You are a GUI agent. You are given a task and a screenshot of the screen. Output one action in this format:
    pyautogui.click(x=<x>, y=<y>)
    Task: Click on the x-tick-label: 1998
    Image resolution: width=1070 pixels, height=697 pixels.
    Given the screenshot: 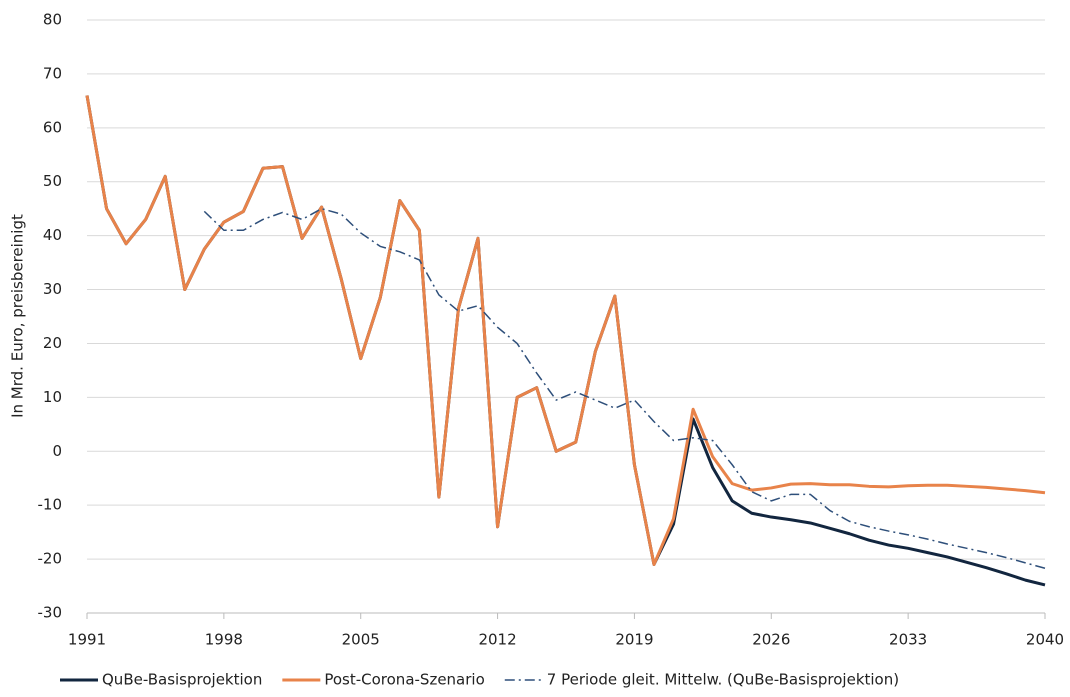 What is the action you would take?
    pyautogui.click(x=224, y=640)
    